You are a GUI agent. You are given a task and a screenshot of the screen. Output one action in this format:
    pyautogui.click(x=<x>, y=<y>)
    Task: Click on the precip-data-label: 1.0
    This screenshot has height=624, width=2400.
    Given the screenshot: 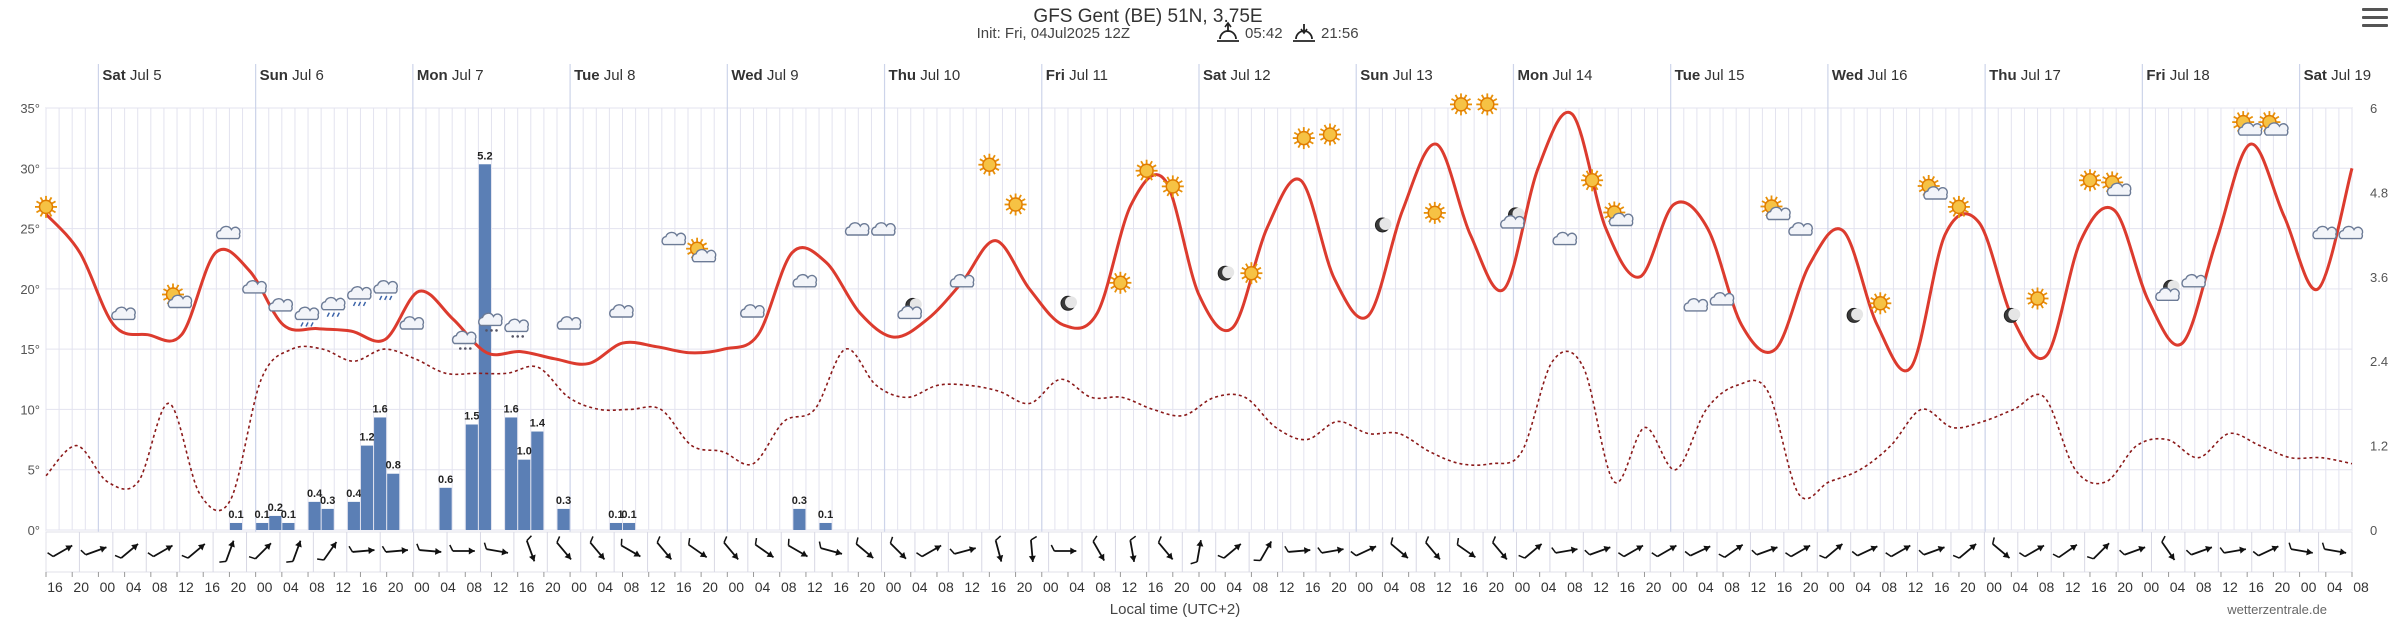 What is the action you would take?
    pyautogui.click(x=524, y=452)
    